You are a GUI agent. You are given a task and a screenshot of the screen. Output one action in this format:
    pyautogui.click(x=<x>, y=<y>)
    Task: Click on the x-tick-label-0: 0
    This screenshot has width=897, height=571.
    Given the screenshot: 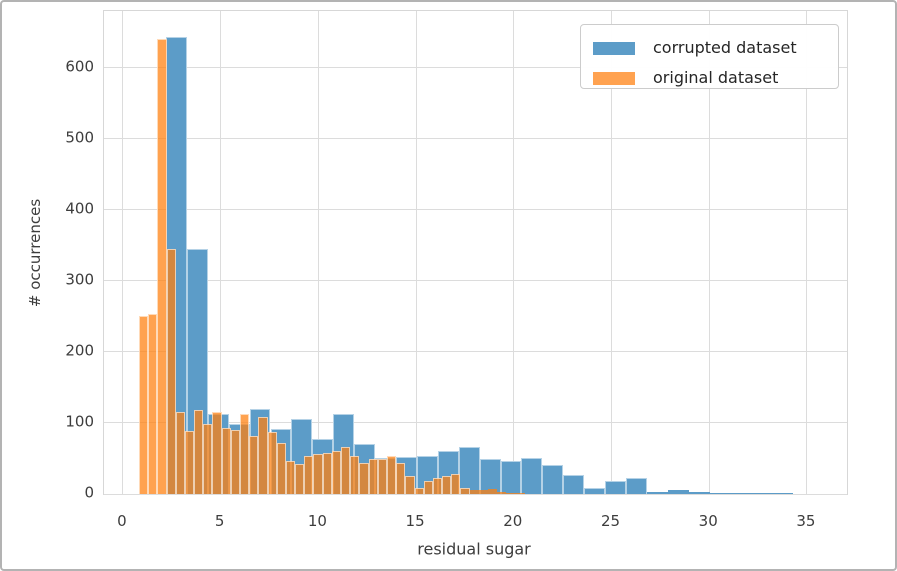 What is the action you would take?
    pyautogui.click(x=122, y=521)
    